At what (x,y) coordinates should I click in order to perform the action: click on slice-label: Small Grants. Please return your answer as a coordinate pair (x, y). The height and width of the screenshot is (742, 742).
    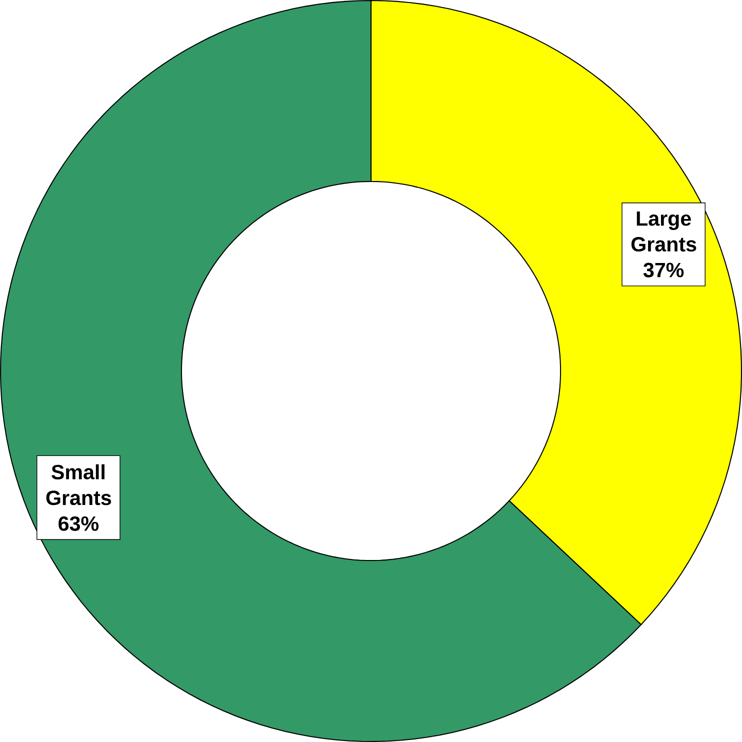
    Looking at the image, I should click on (79, 485).